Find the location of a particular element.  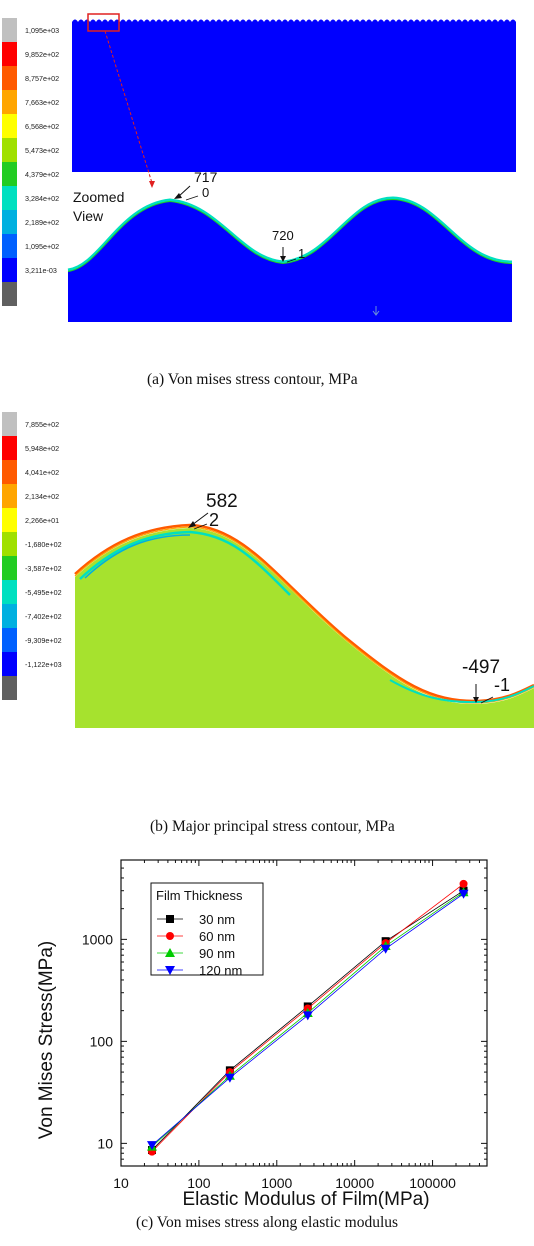

panel-a-caption: (a) Von mises stress contour, MPa is located at coordinates (252, 379).